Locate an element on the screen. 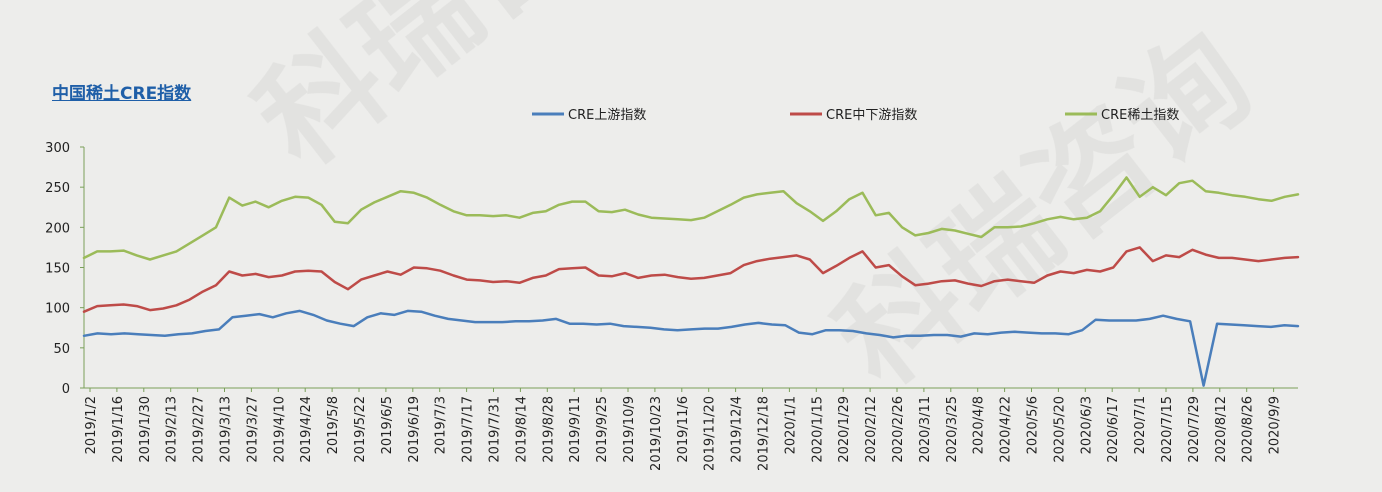 This screenshot has width=1382, height=492. x-tick-label: 2019/4/24 is located at coordinates (306, 429).